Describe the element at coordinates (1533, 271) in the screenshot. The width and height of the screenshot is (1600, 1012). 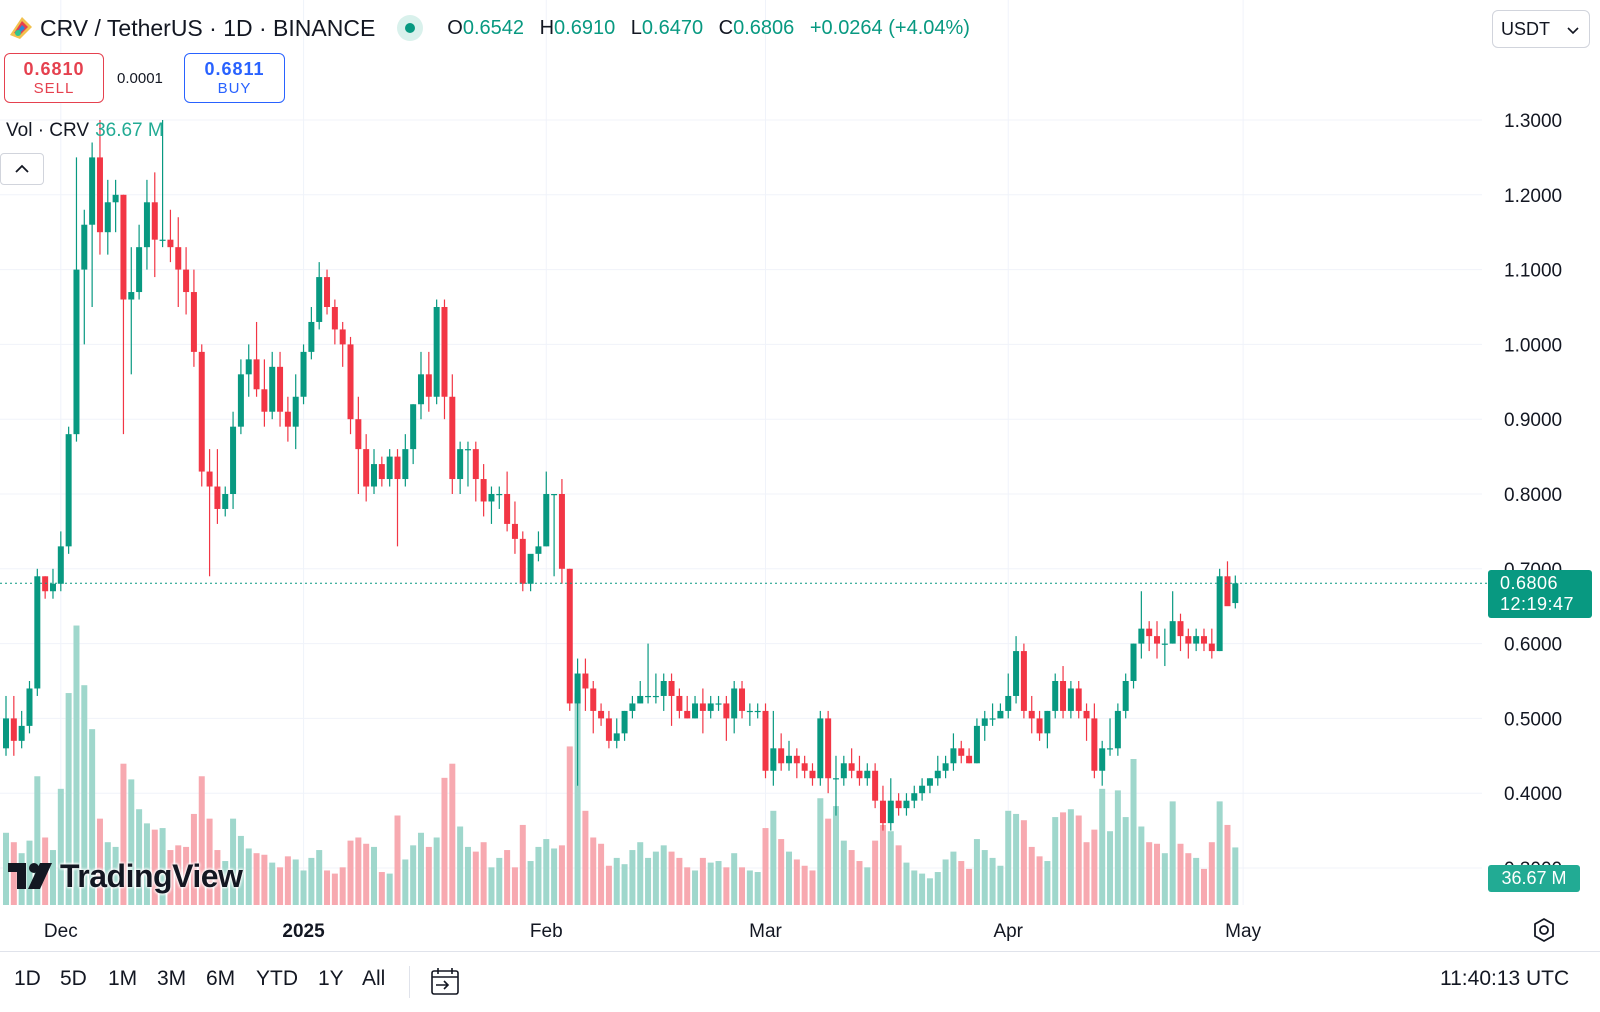
I see `price-tick-label: 1.1000` at that location.